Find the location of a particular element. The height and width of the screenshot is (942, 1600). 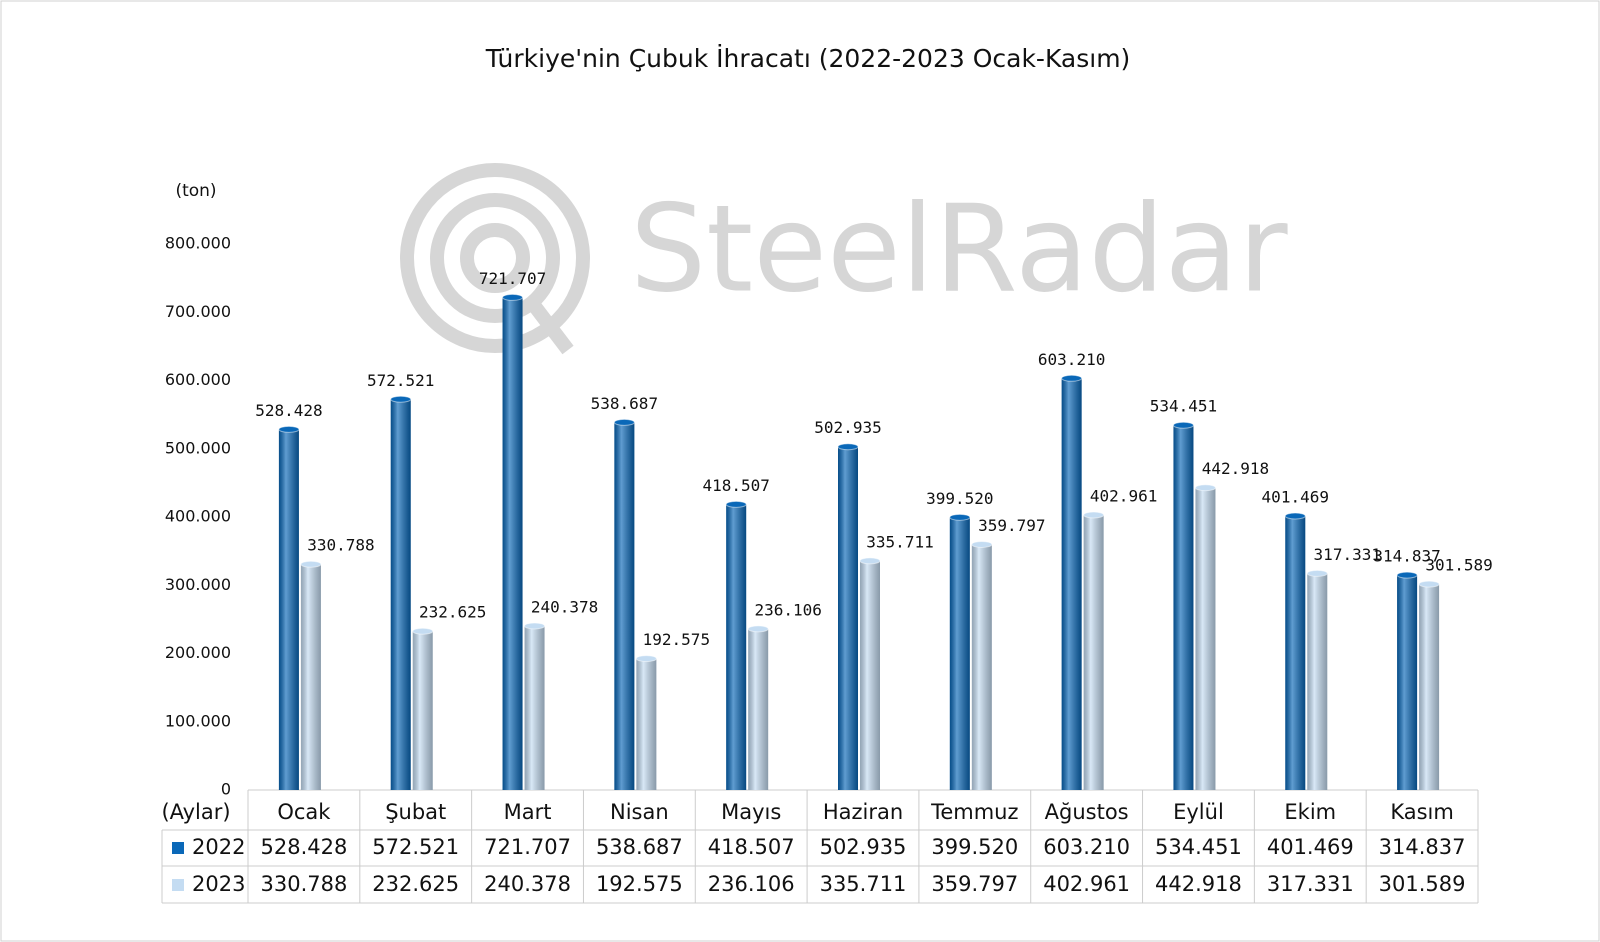

y-tick-label: 200.000 is located at coordinates (198, 652).